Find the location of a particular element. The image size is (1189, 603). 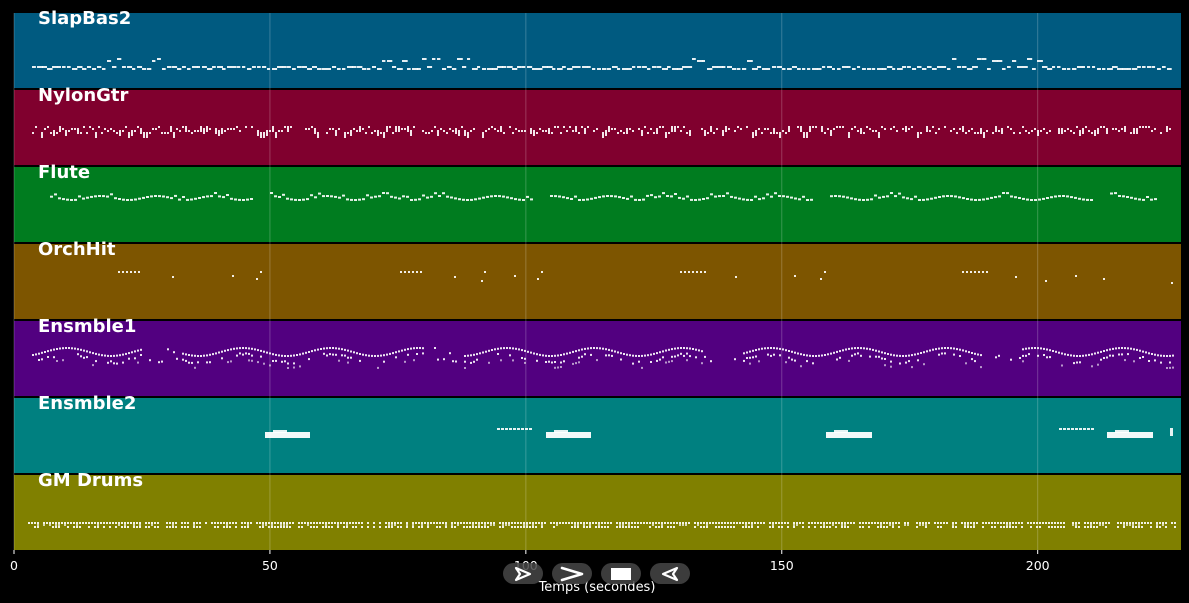

track-lane-ensmble1 is located at coordinates (597, 358).